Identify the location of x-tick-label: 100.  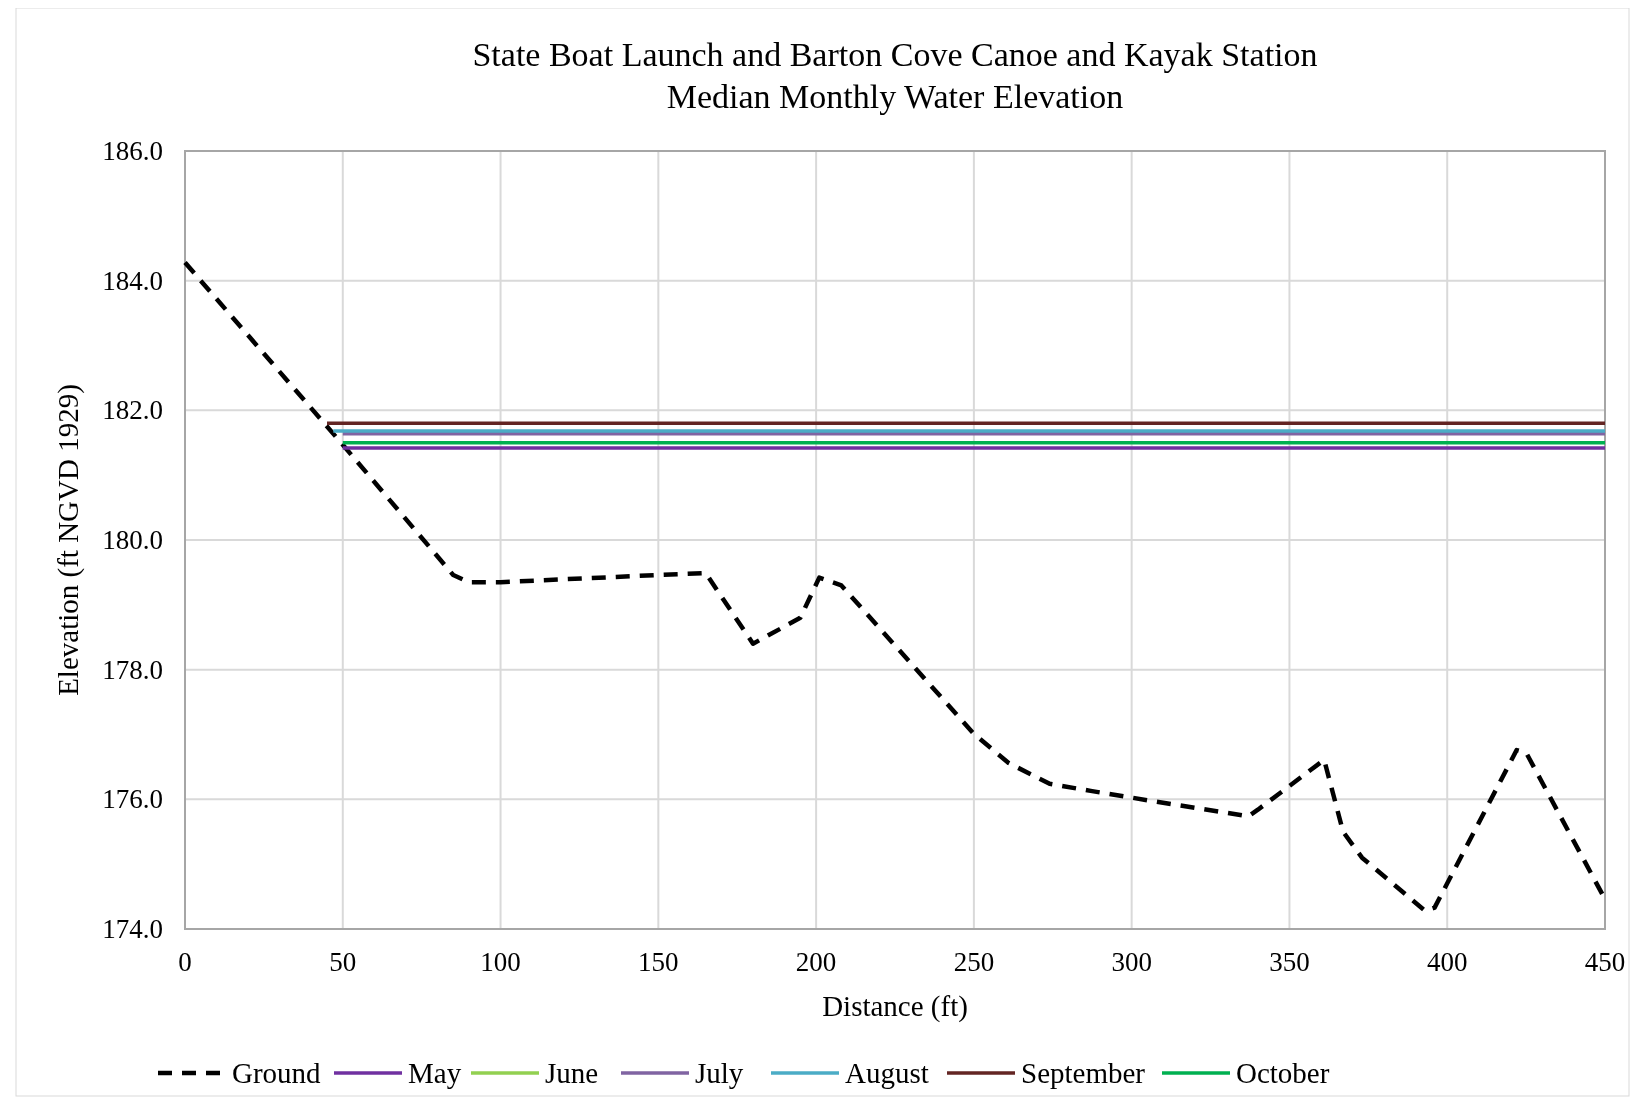
(500, 962).